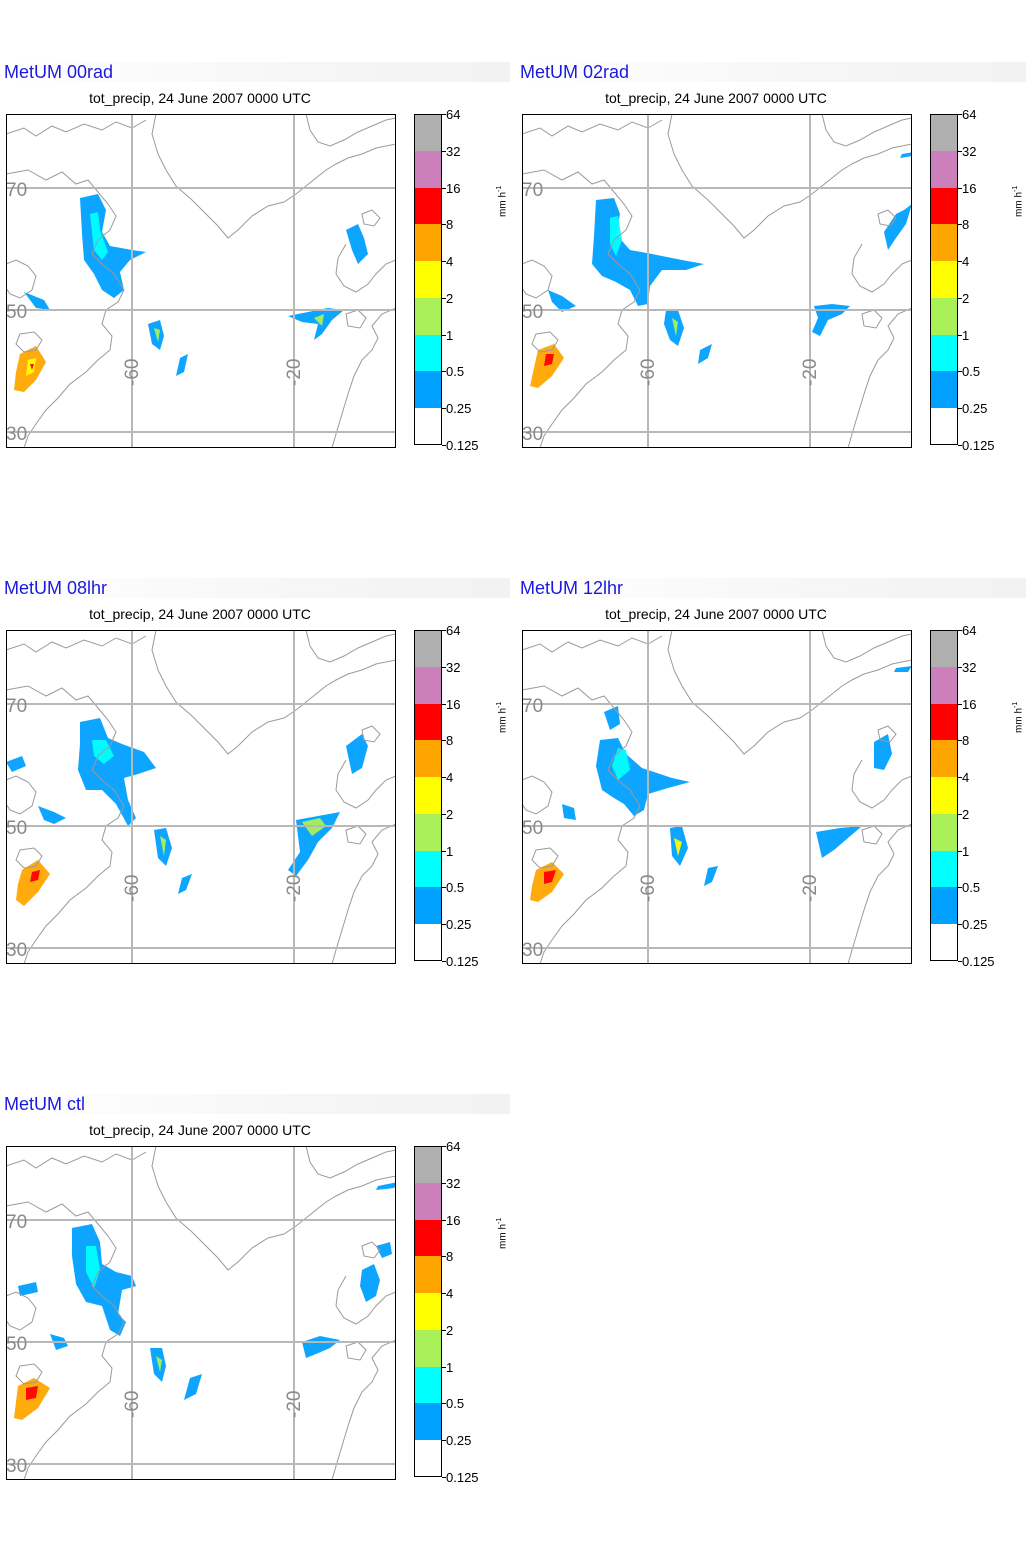  I want to click on colorbar-level-label: 4, so click(450, 262).